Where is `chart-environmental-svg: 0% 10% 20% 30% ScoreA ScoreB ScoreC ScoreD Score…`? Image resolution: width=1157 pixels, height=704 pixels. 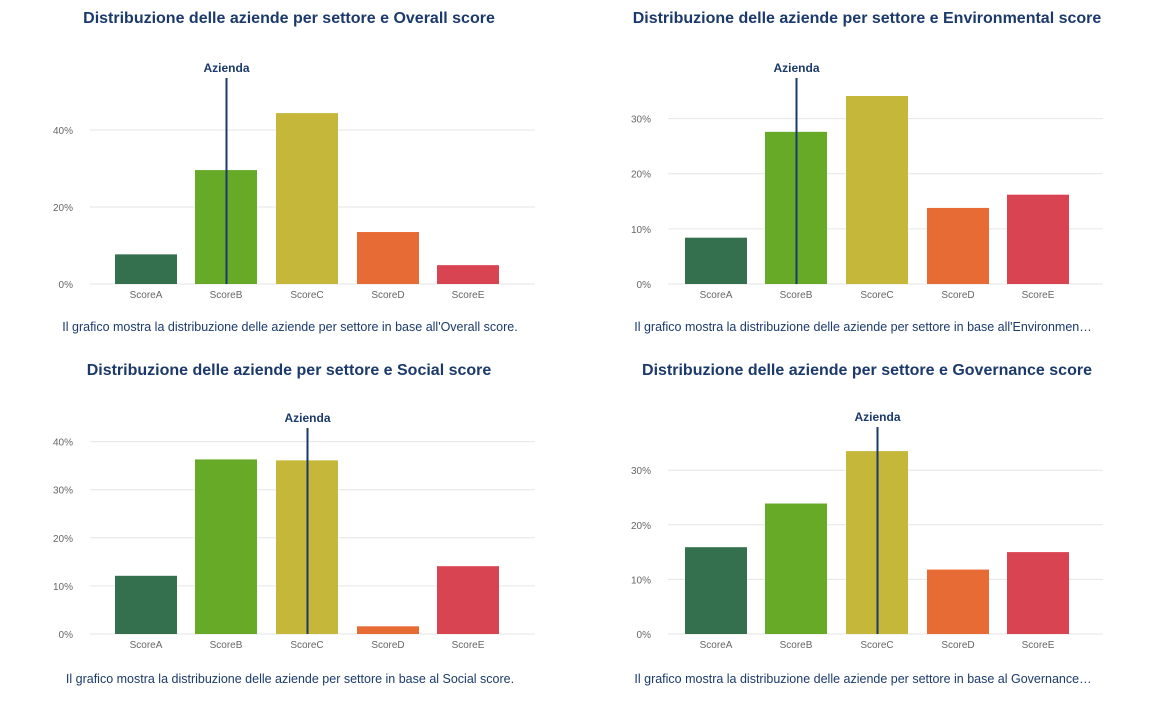 chart-environmental-svg: 0% 10% 20% 30% ScoreA ScoreB ScoreC ScoreD Score… is located at coordinates (867, 181).